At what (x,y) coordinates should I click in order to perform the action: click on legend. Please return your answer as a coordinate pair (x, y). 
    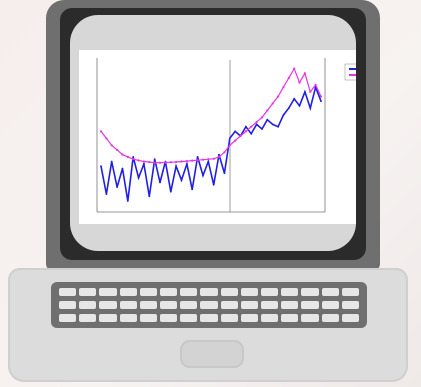
    Looking at the image, I should click on (350, 72).